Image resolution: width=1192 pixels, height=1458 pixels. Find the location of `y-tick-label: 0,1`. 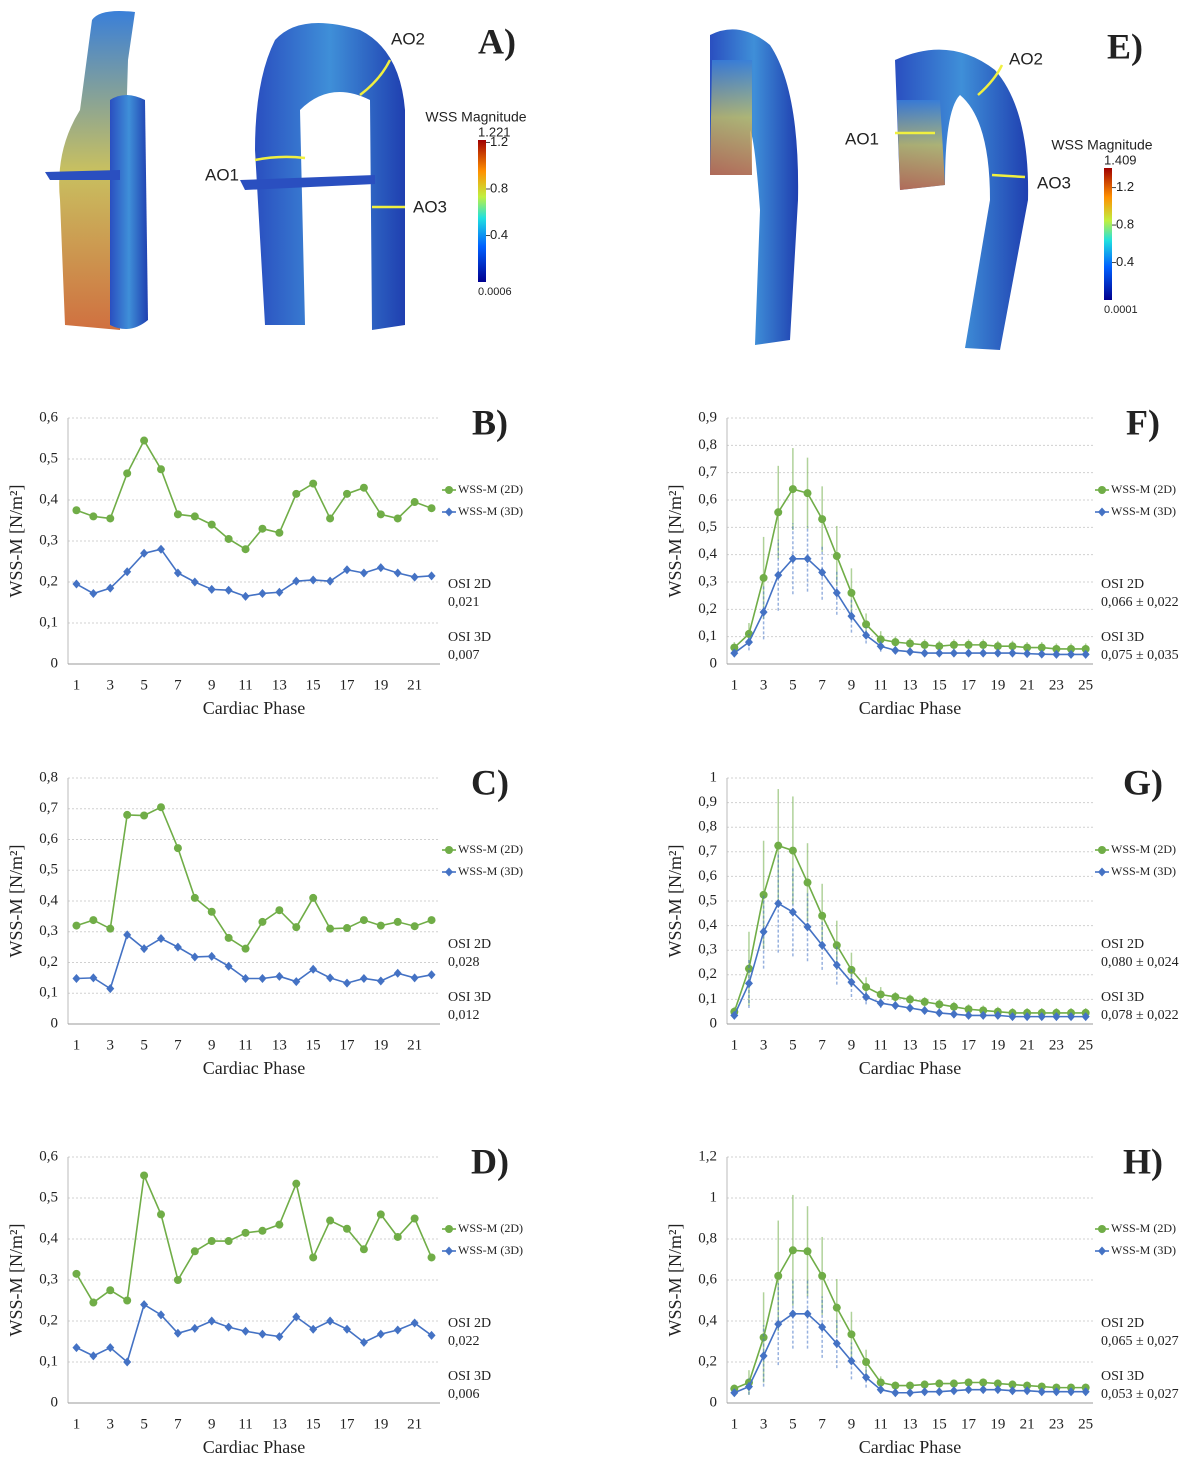

y-tick-label: 0,1 is located at coordinates (48, 993).